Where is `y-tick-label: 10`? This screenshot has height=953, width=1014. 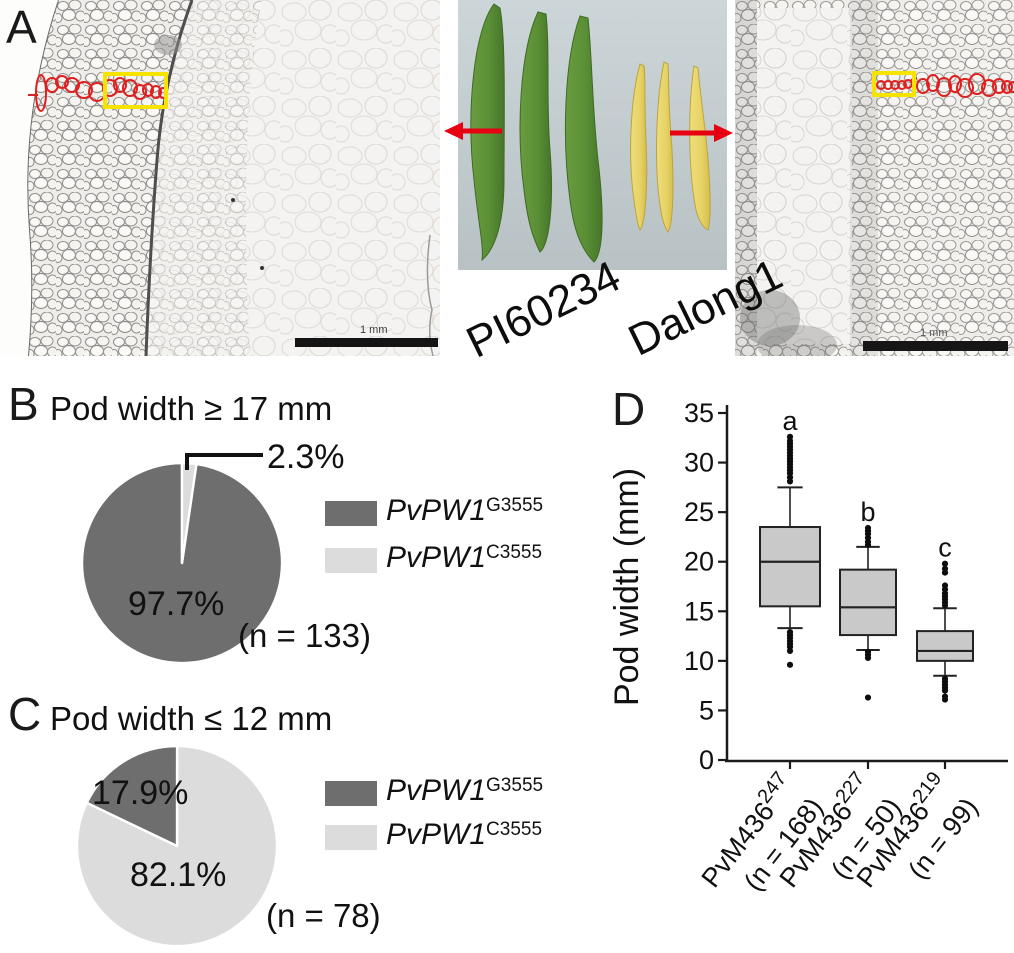
y-tick-label: 10 is located at coordinates (699, 661).